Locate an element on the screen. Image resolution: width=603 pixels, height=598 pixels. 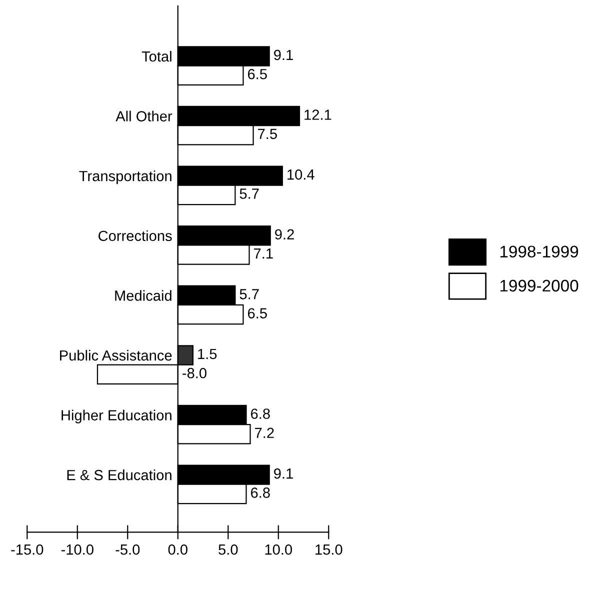
data-label: 7.5 is located at coordinates (267, 134).